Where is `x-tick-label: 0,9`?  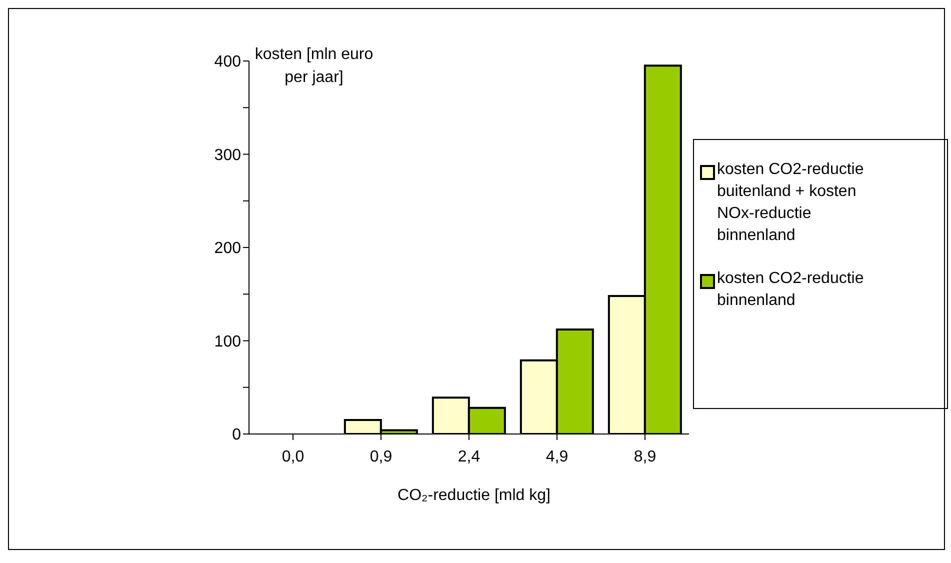 x-tick-label: 0,9 is located at coordinates (381, 457).